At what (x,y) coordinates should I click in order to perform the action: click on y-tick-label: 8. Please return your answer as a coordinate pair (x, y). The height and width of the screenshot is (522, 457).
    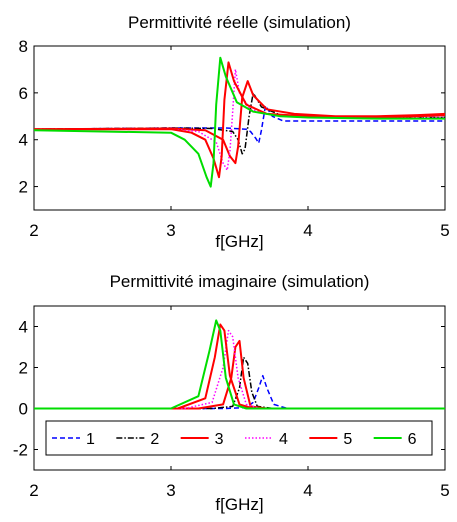
    Looking at the image, I should click on (23, 46).